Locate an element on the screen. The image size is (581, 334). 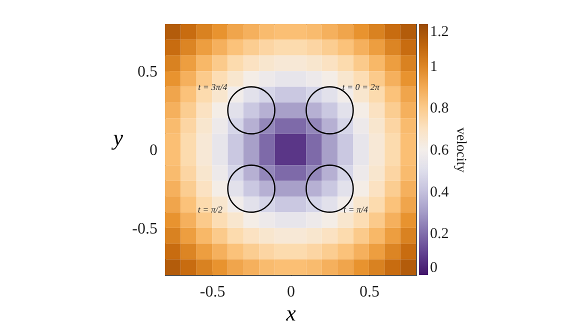
x-tick-label: 0 is located at coordinates (291, 292).